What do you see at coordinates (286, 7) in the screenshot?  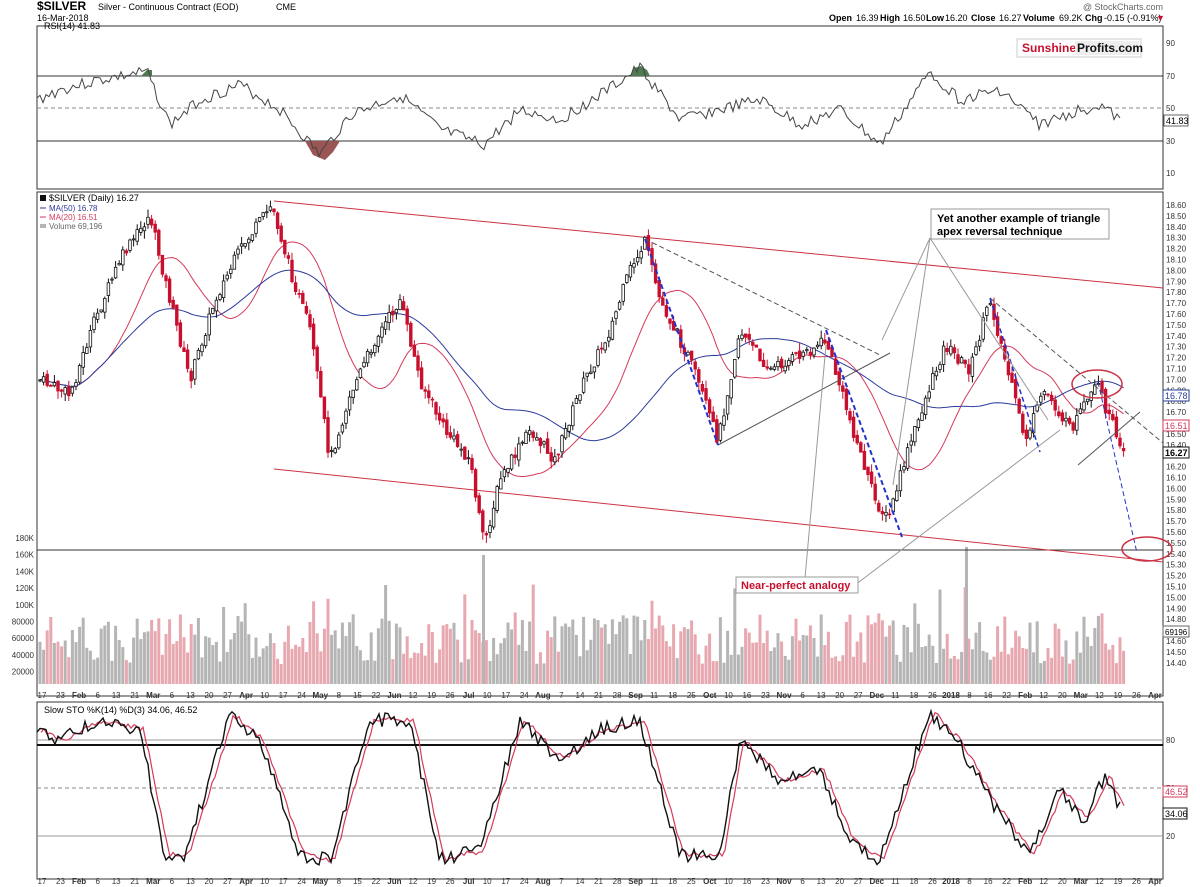 I see `exchange-label: CME` at bounding box center [286, 7].